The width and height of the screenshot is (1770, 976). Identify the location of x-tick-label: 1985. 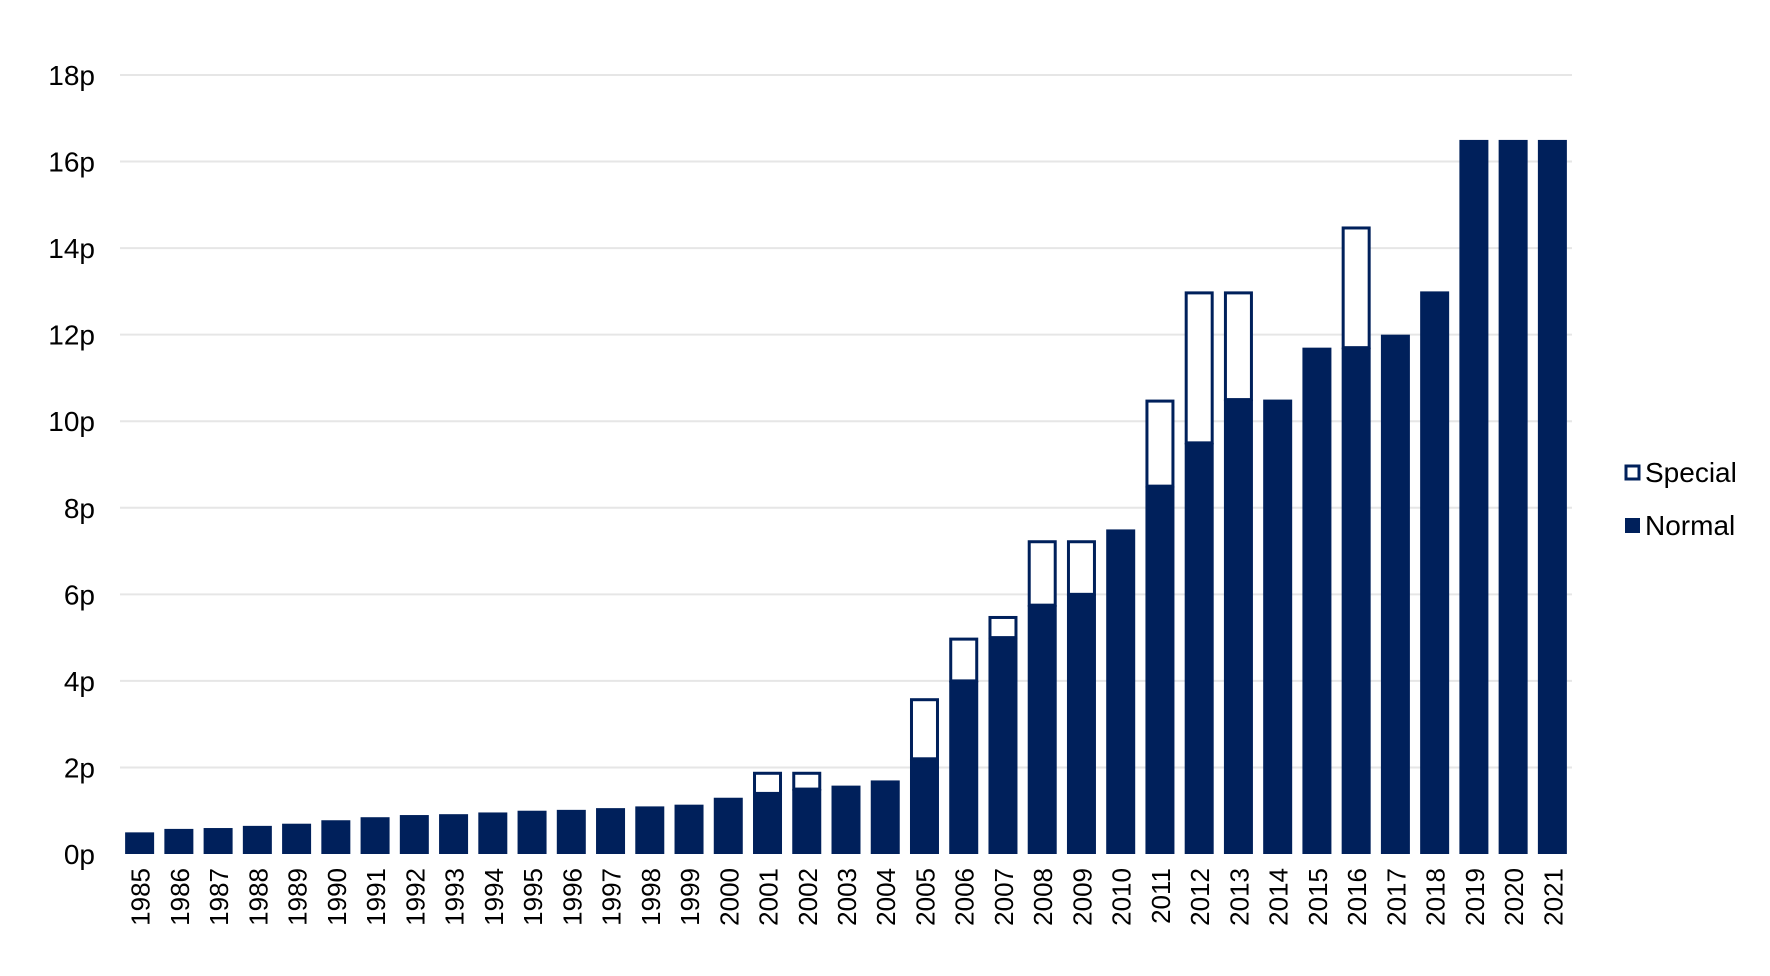
(141, 897).